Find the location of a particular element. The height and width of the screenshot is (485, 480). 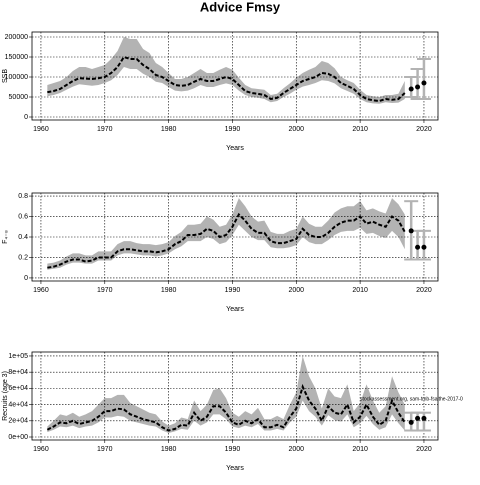

y-axis-label: SSB is located at coordinates (5, 76).